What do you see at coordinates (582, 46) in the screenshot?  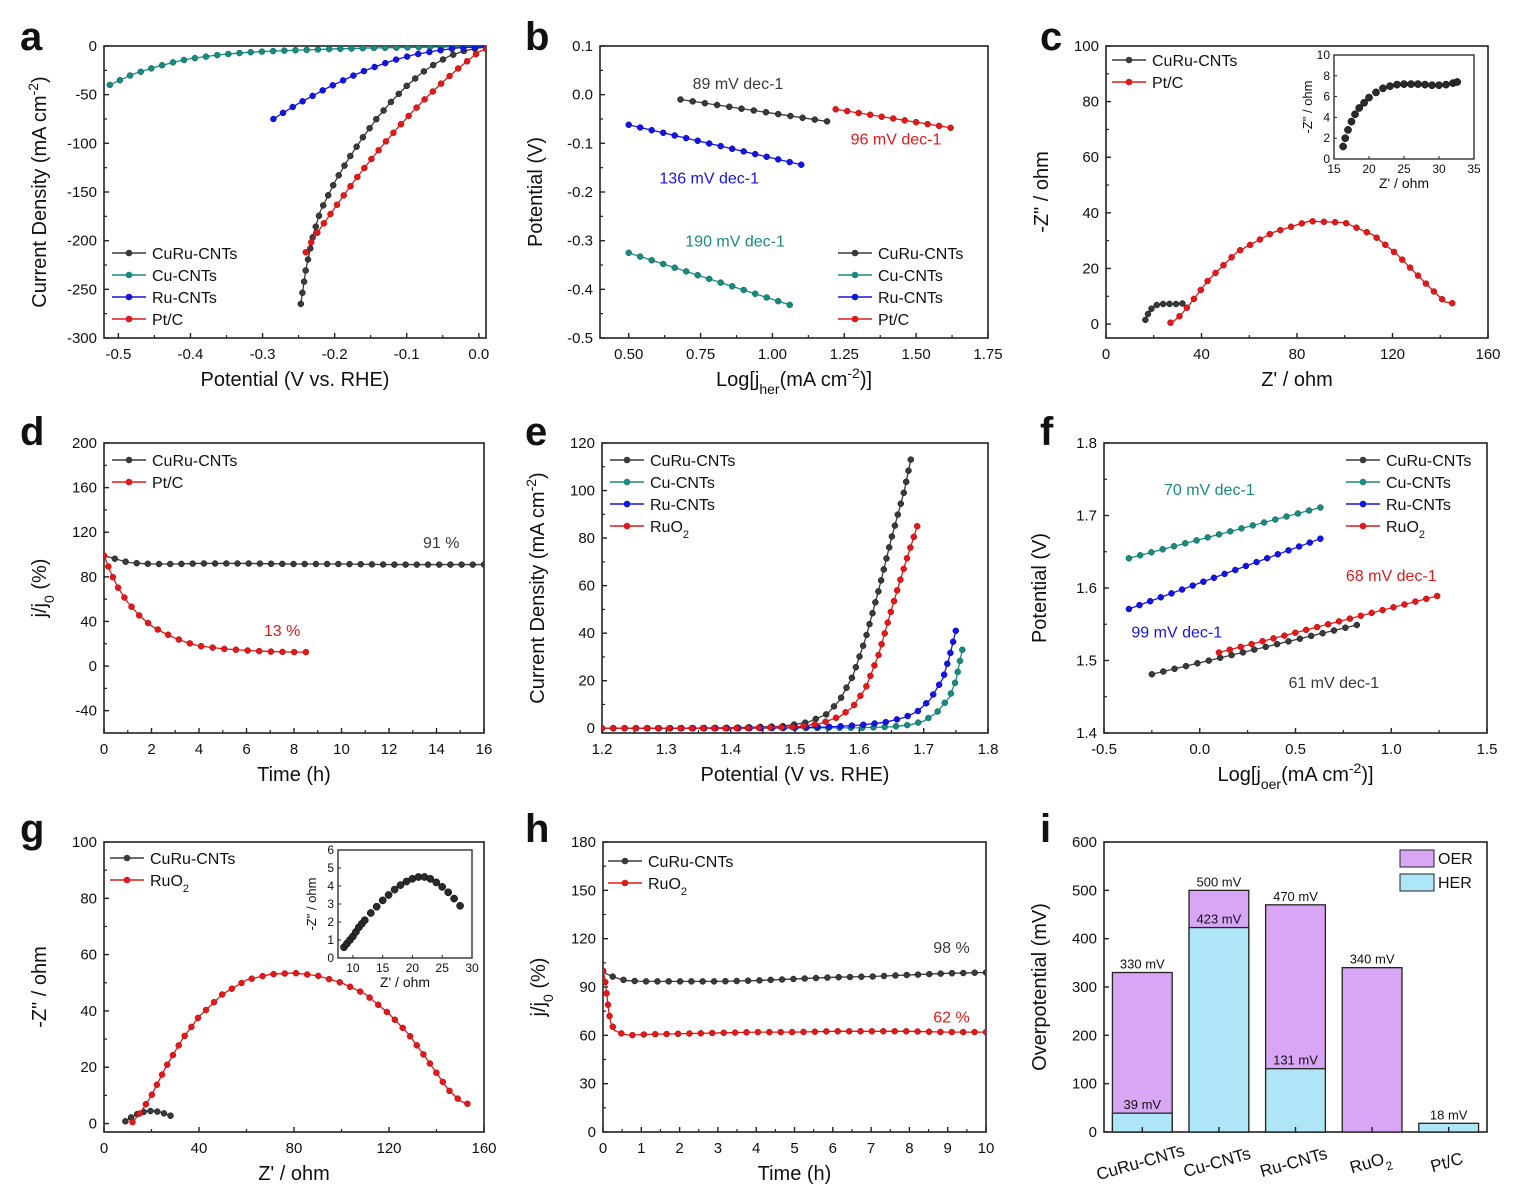 I see `text-run: 0.1` at bounding box center [582, 46].